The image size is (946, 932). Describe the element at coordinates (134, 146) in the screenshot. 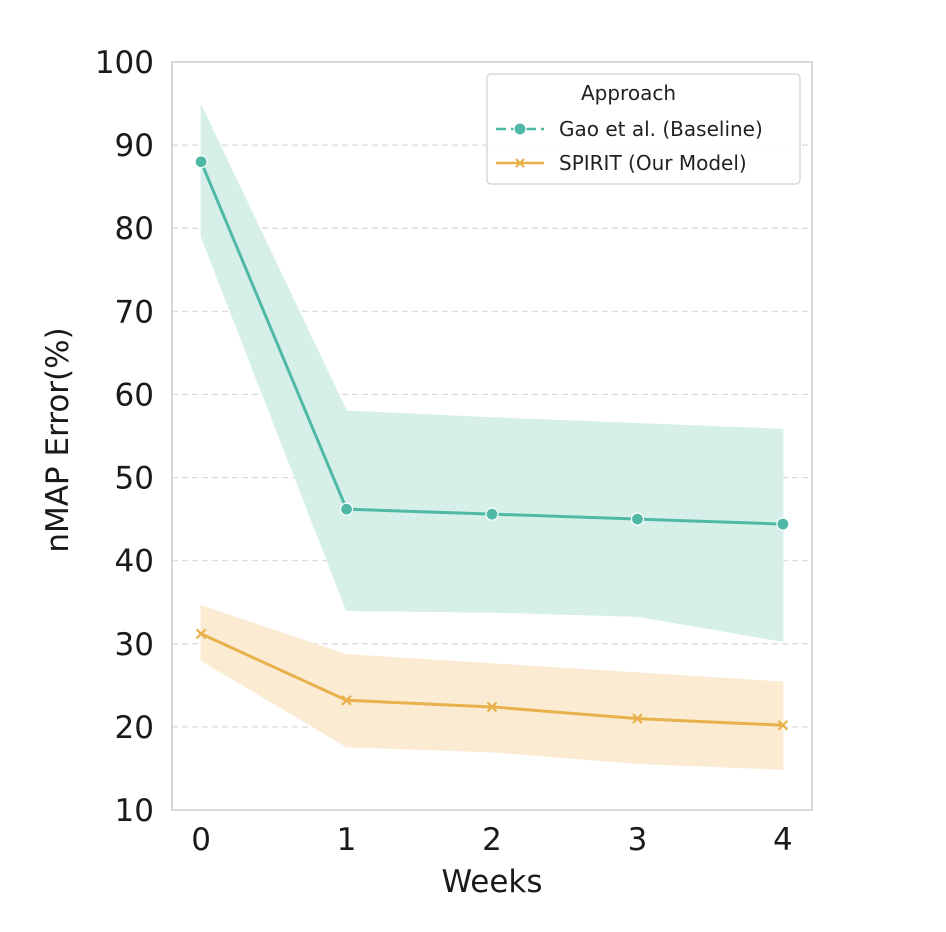

I see `y-tick-label: 90` at that location.